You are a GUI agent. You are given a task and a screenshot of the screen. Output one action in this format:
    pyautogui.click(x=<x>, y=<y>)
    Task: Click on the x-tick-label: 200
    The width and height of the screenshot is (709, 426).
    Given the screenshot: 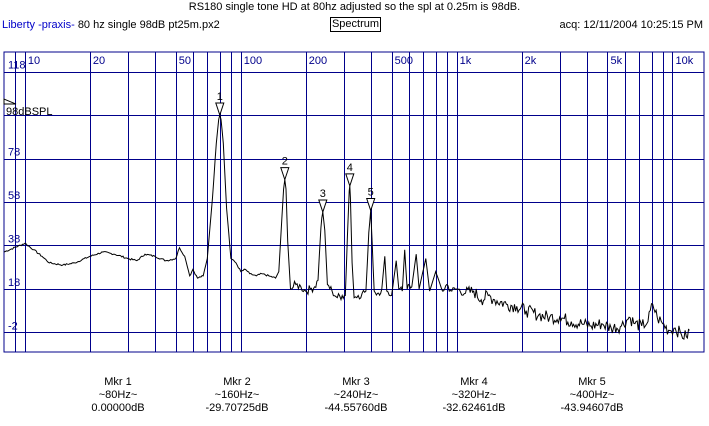 What is the action you would take?
    pyautogui.click(x=318, y=61)
    